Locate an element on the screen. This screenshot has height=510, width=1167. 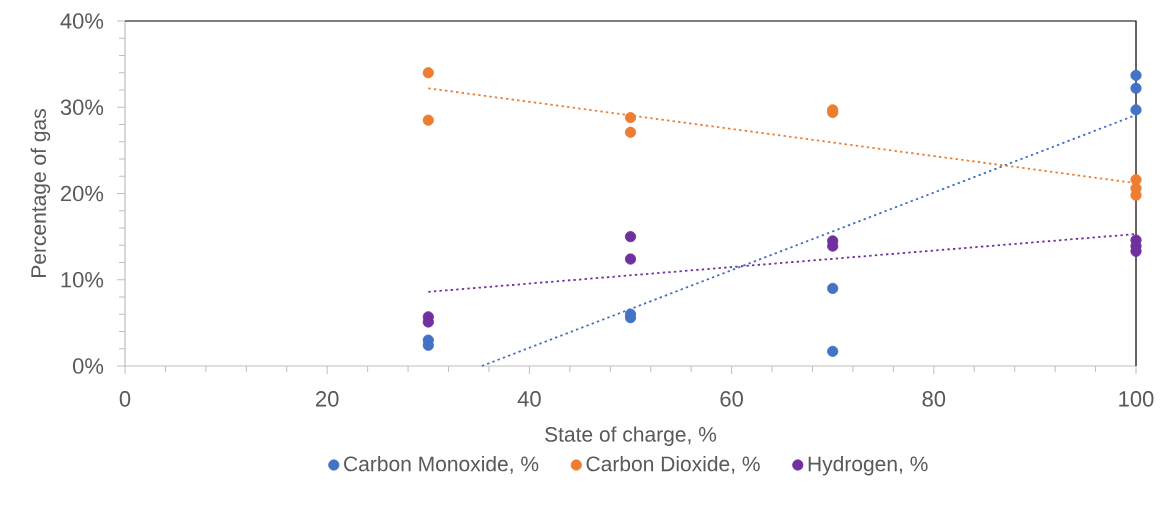
x-tick-label: 100 is located at coordinates (1136, 399).